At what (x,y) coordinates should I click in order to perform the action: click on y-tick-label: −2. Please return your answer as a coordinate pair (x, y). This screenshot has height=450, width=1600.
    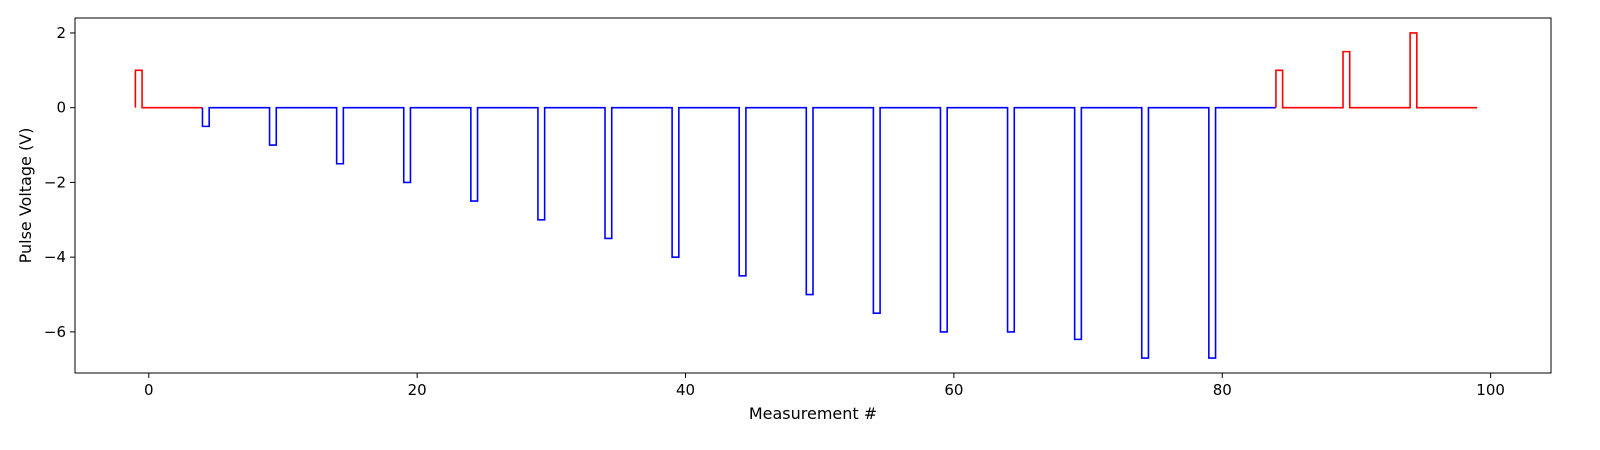
    Looking at the image, I should click on (55, 182).